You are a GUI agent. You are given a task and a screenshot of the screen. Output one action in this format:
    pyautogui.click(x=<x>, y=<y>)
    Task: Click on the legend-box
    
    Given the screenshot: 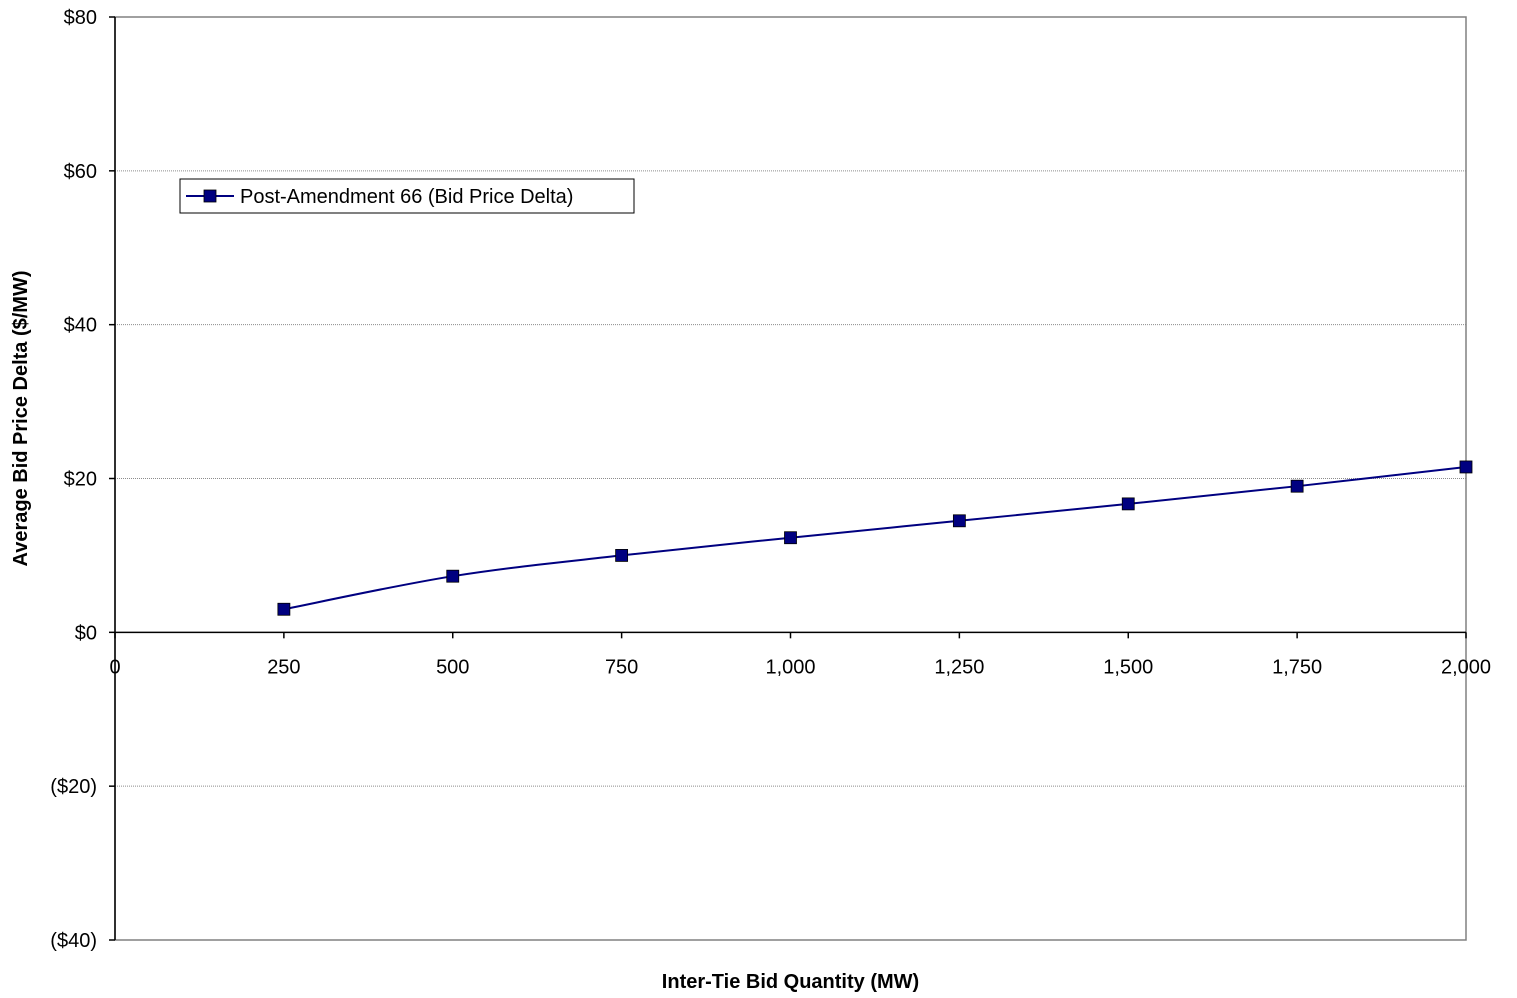 What is the action you would take?
    pyautogui.click(x=407, y=196)
    